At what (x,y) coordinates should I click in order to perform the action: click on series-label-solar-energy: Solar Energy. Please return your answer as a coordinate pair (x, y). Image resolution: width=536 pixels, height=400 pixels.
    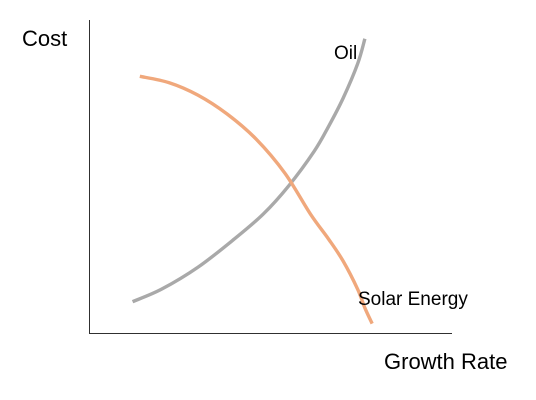
    Looking at the image, I should click on (413, 299).